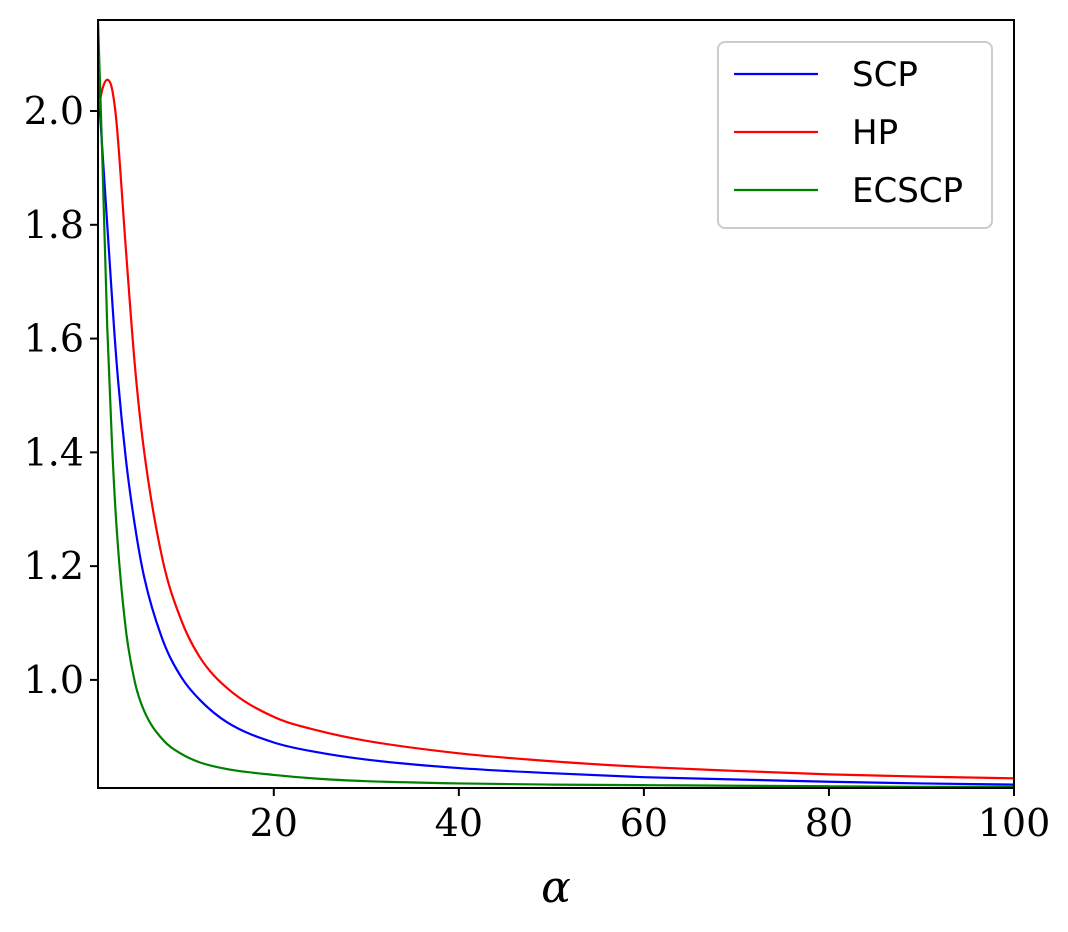 Image resolution: width=1068 pixels, height=932 pixels. I want to click on legend: SCP HP ECSCP, so click(855, 135).